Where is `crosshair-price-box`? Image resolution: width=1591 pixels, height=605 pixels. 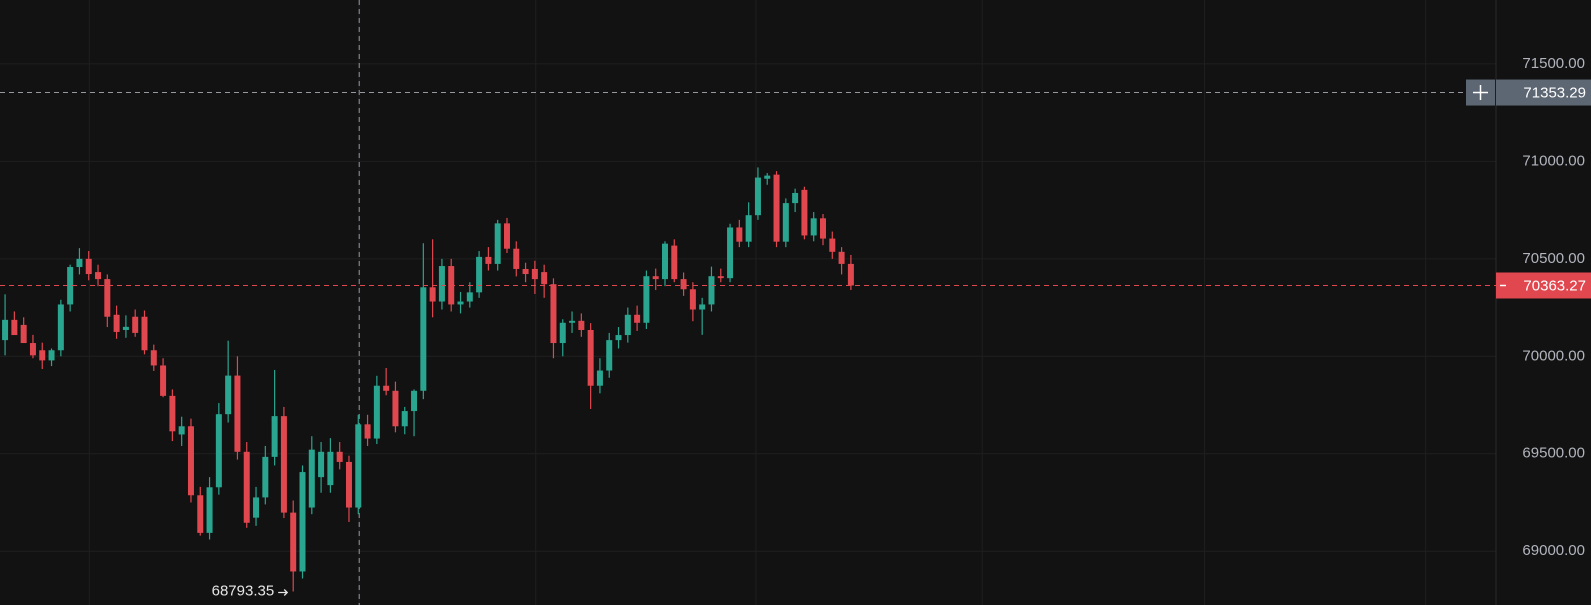 crosshair-price-box is located at coordinates (1543, 92).